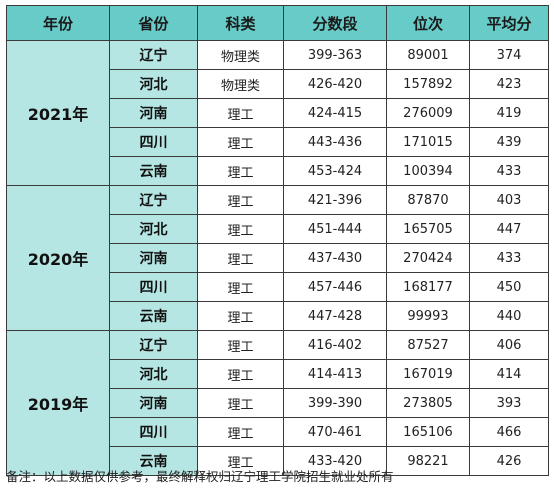  I want to click on cell-average: 450, so click(509, 287).